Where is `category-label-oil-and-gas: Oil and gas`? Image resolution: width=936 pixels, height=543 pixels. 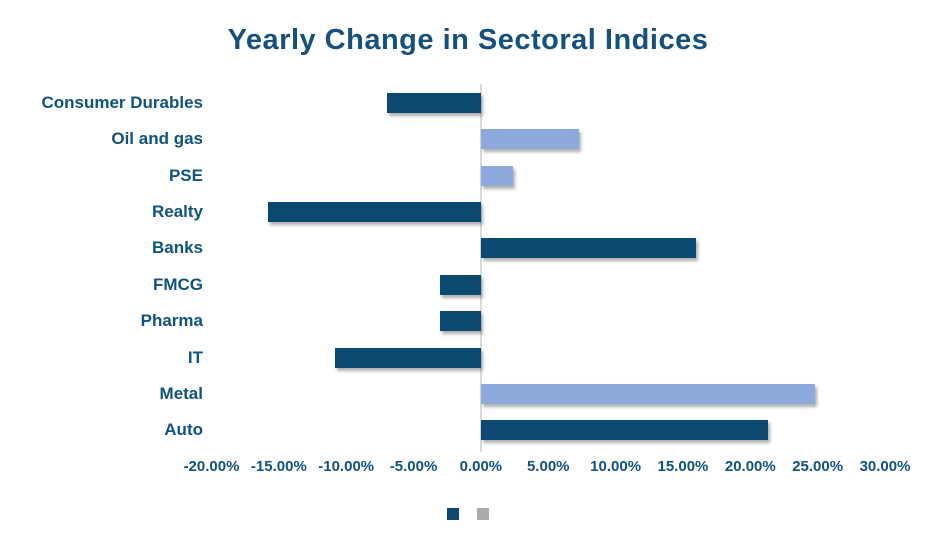 category-label-oil-and-gas: Oil and gas is located at coordinates (157, 139).